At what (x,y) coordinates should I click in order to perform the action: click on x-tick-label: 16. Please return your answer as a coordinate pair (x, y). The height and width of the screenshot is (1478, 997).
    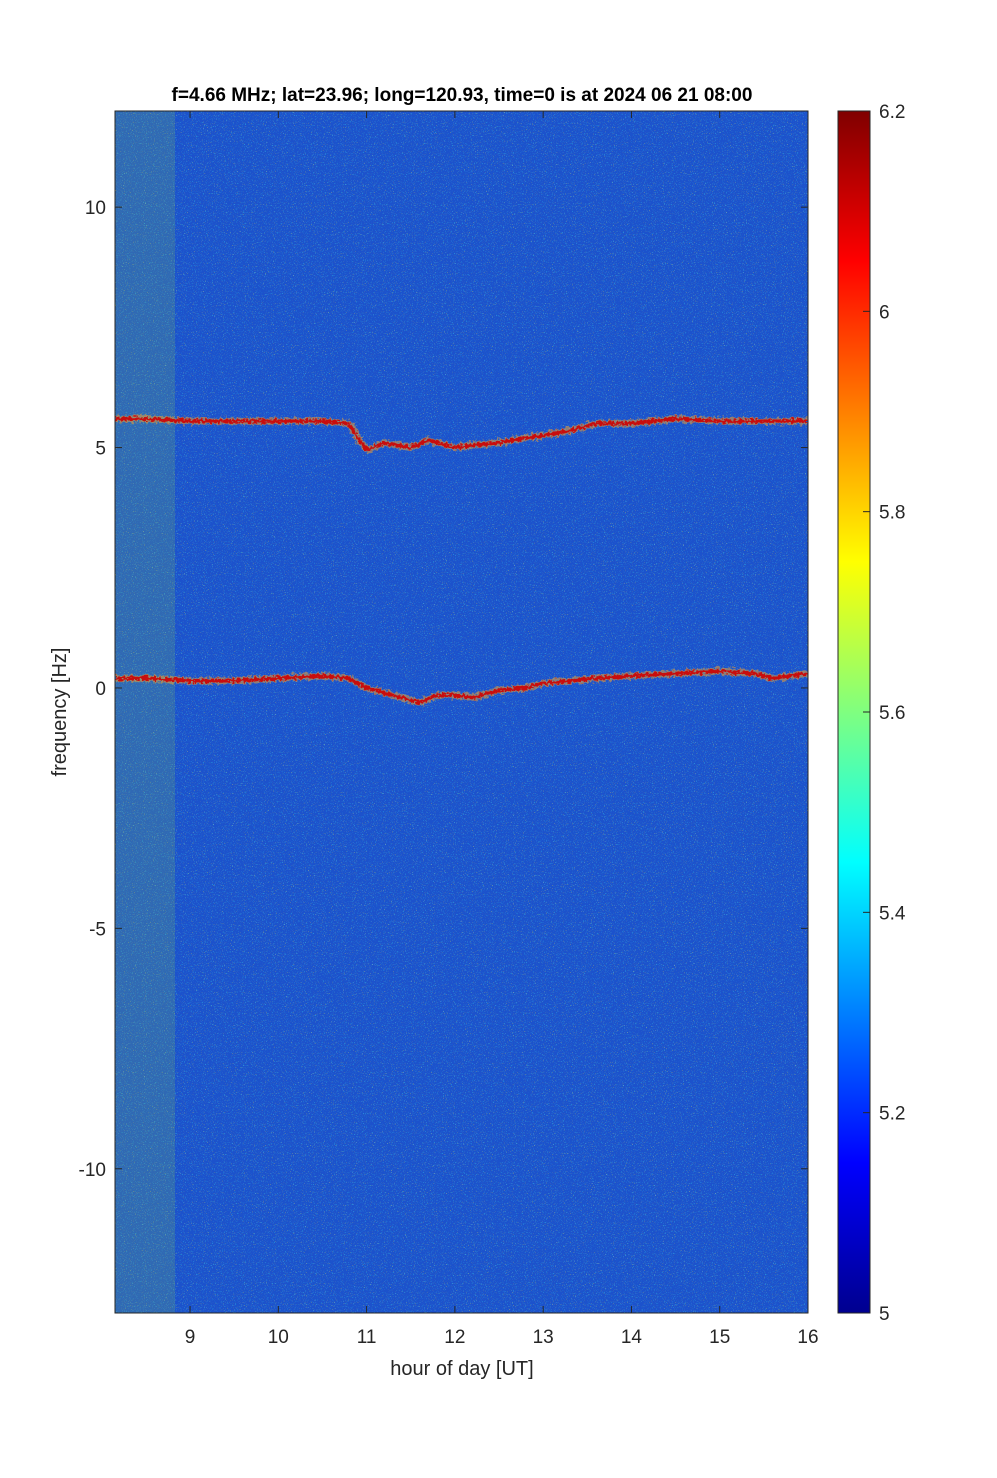
    Looking at the image, I should click on (807, 1337).